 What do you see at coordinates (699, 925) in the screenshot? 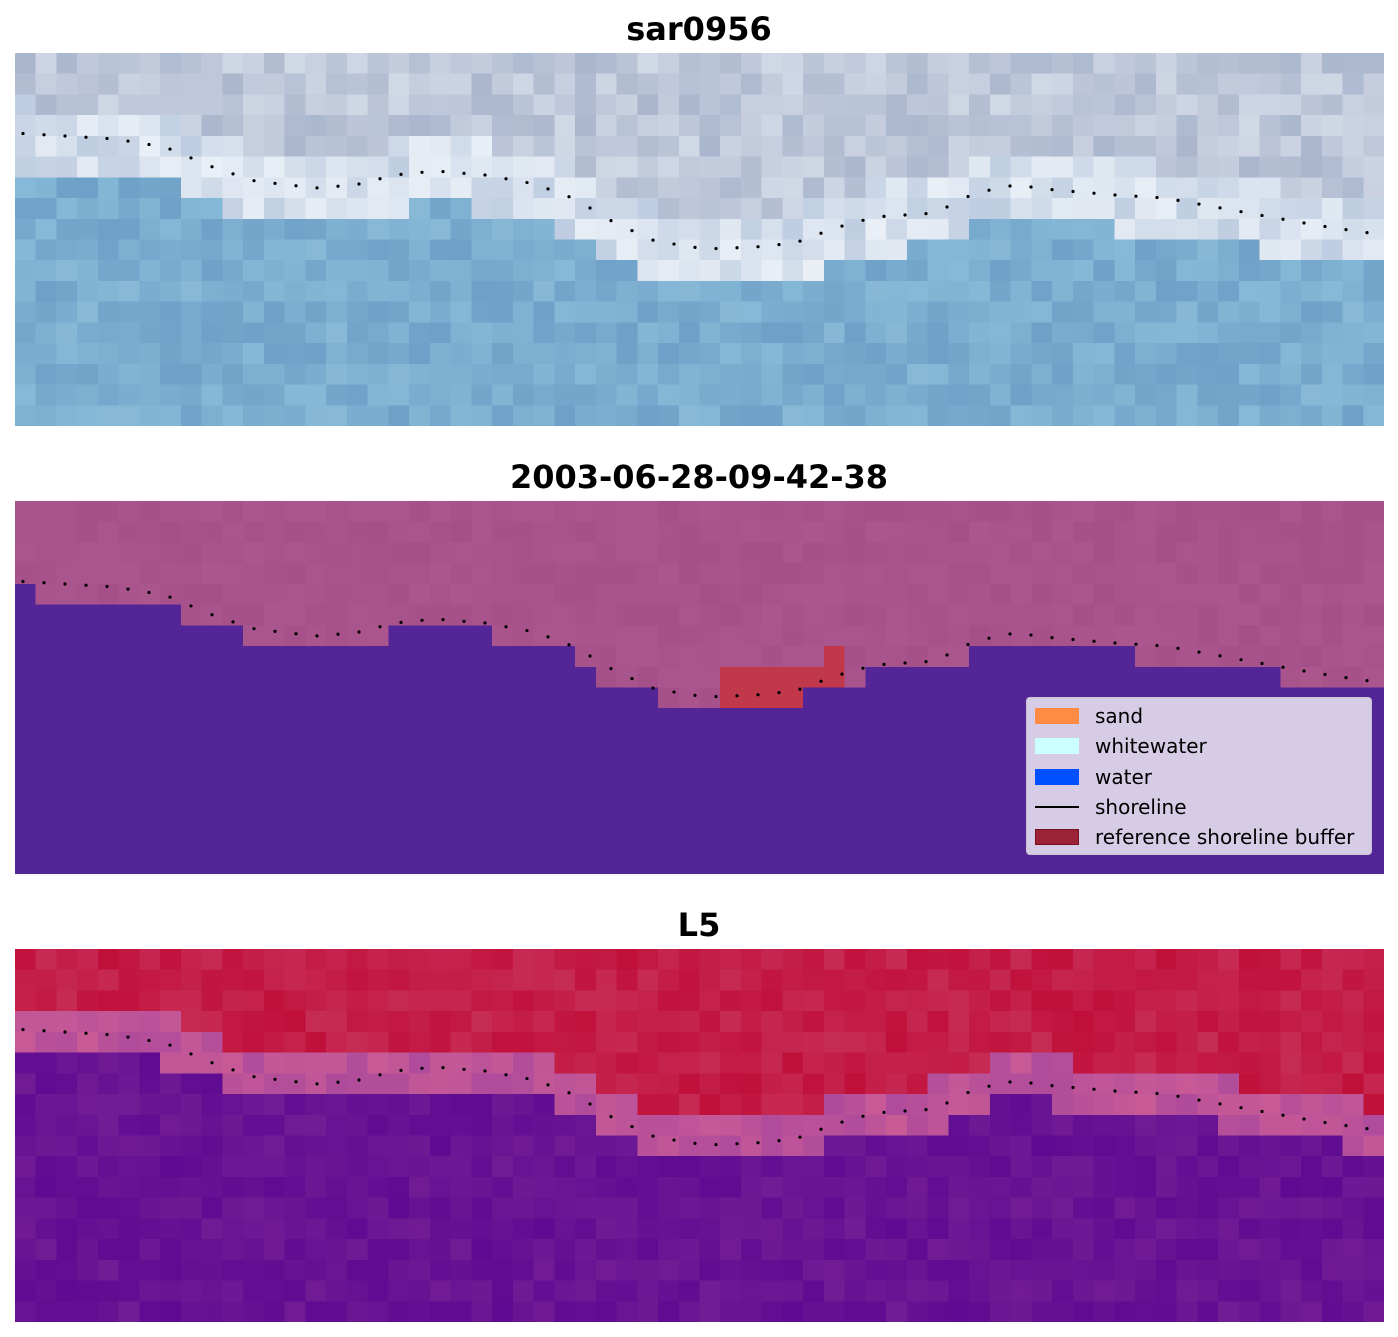
I see `panel-title-3: L5` at bounding box center [699, 925].